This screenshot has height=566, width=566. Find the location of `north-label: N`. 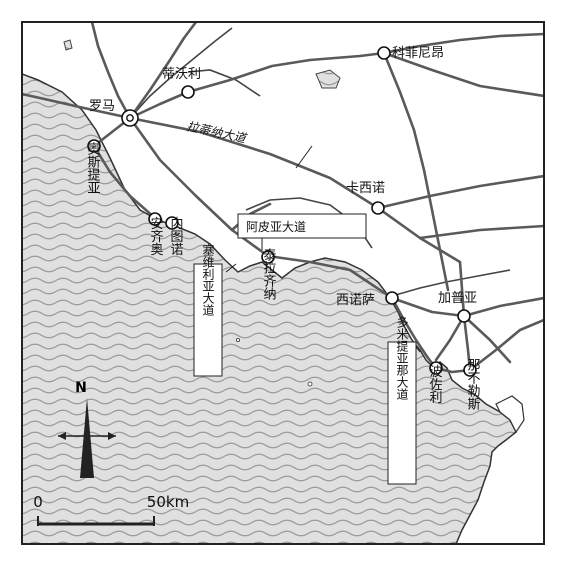

north-label: N is located at coordinates (81, 388).